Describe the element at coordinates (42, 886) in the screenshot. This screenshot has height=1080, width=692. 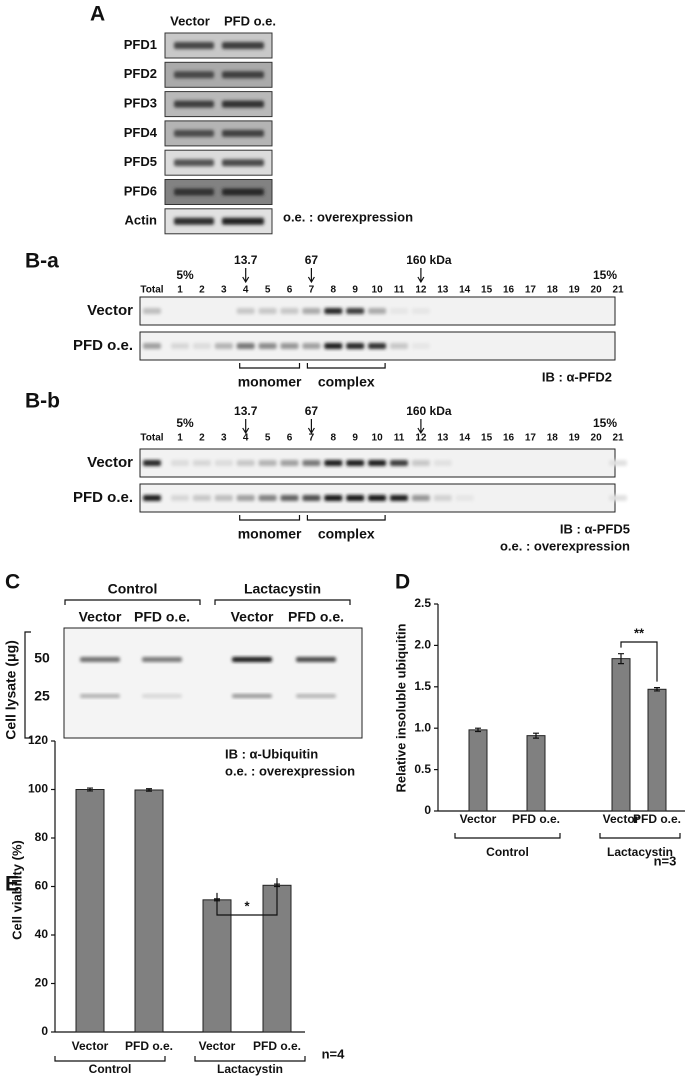
I see `y-tick-label: 60` at that location.